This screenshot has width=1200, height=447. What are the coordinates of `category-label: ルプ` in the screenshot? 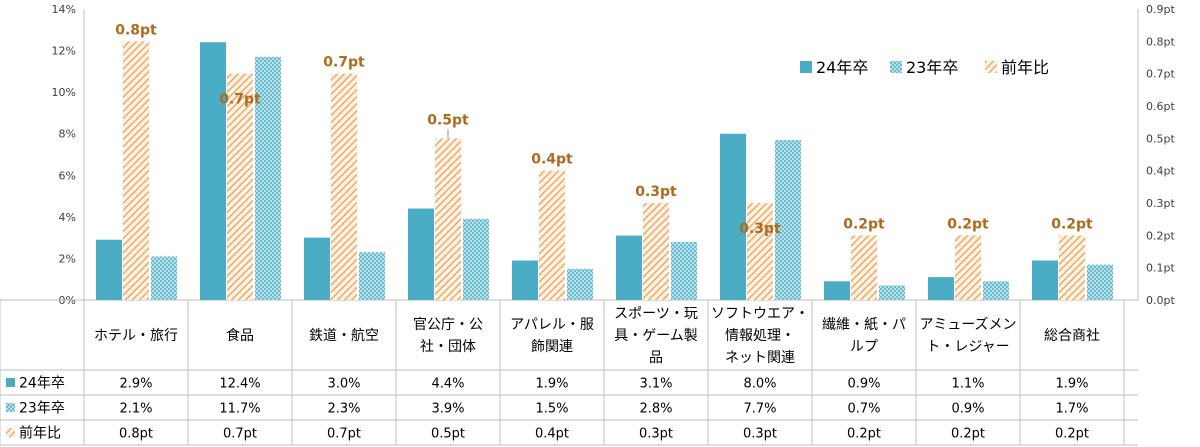 It's located at (864, 347).